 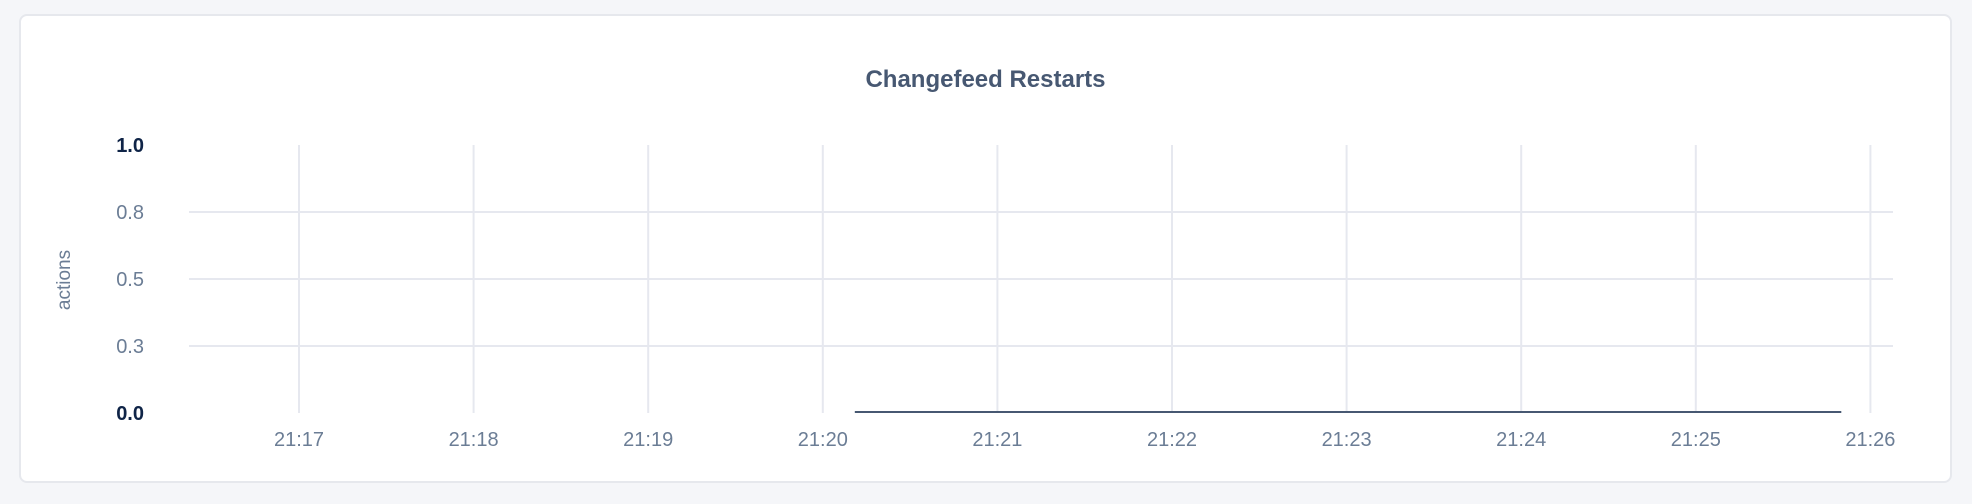 I want to click on x-tick-label: 21:23, so click(x=1347, y=440).